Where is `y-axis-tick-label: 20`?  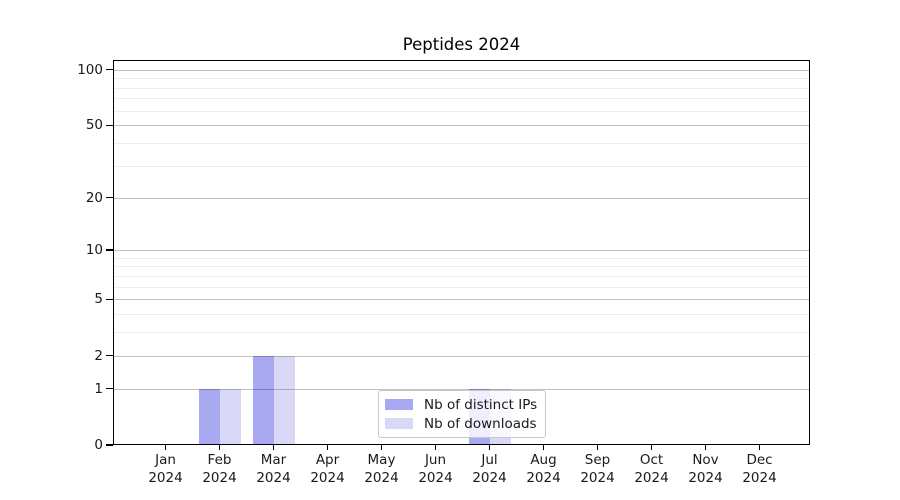 y-axis-tick-label: 20 is located at coordinates (94, 197).